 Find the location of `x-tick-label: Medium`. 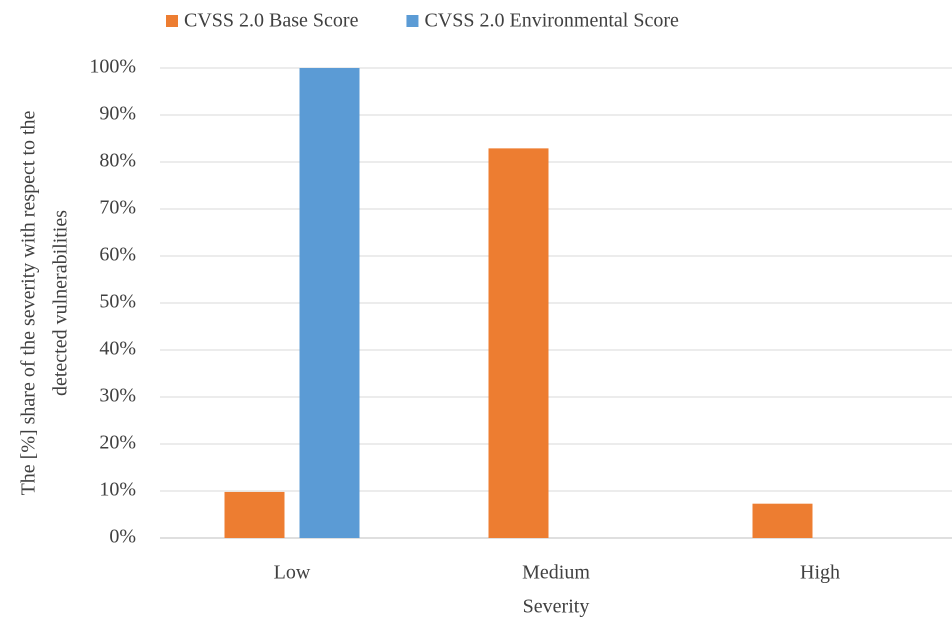

x-tick-label: Medium is located at coordinates (556, 573).